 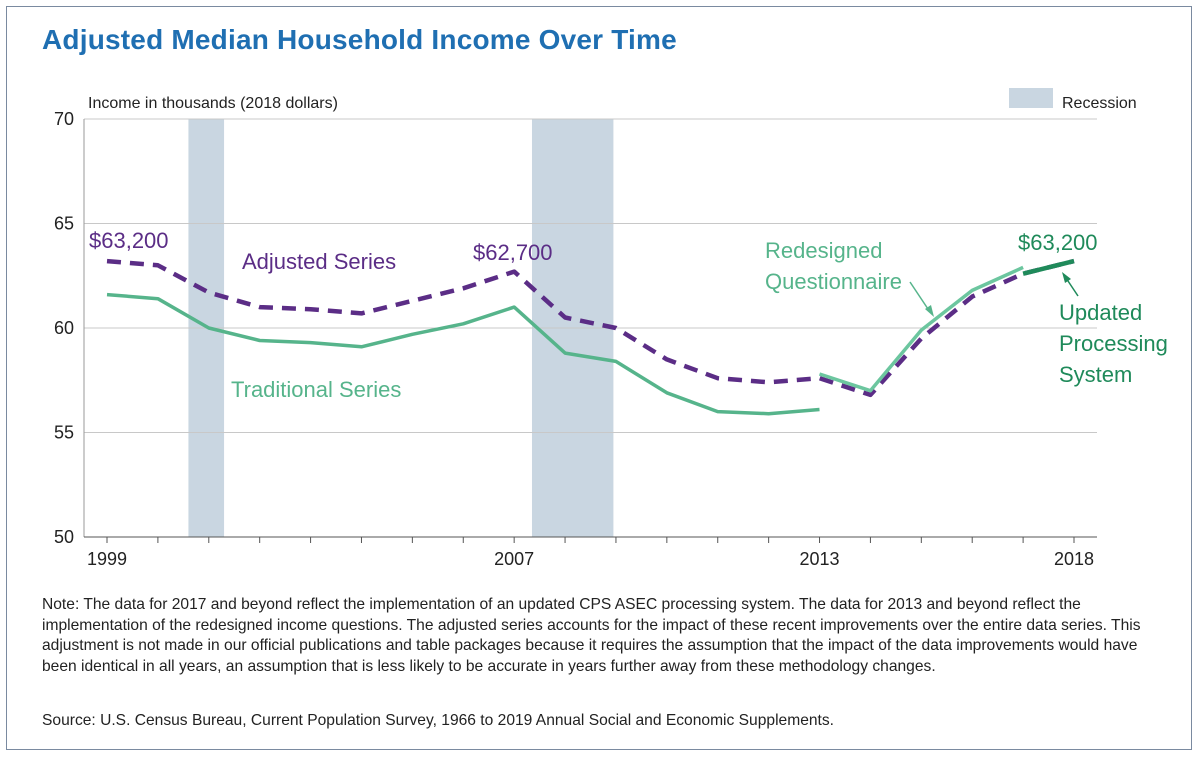 I want to click on redesigned-pointer-arrowhead, so click(x=929, y=311).